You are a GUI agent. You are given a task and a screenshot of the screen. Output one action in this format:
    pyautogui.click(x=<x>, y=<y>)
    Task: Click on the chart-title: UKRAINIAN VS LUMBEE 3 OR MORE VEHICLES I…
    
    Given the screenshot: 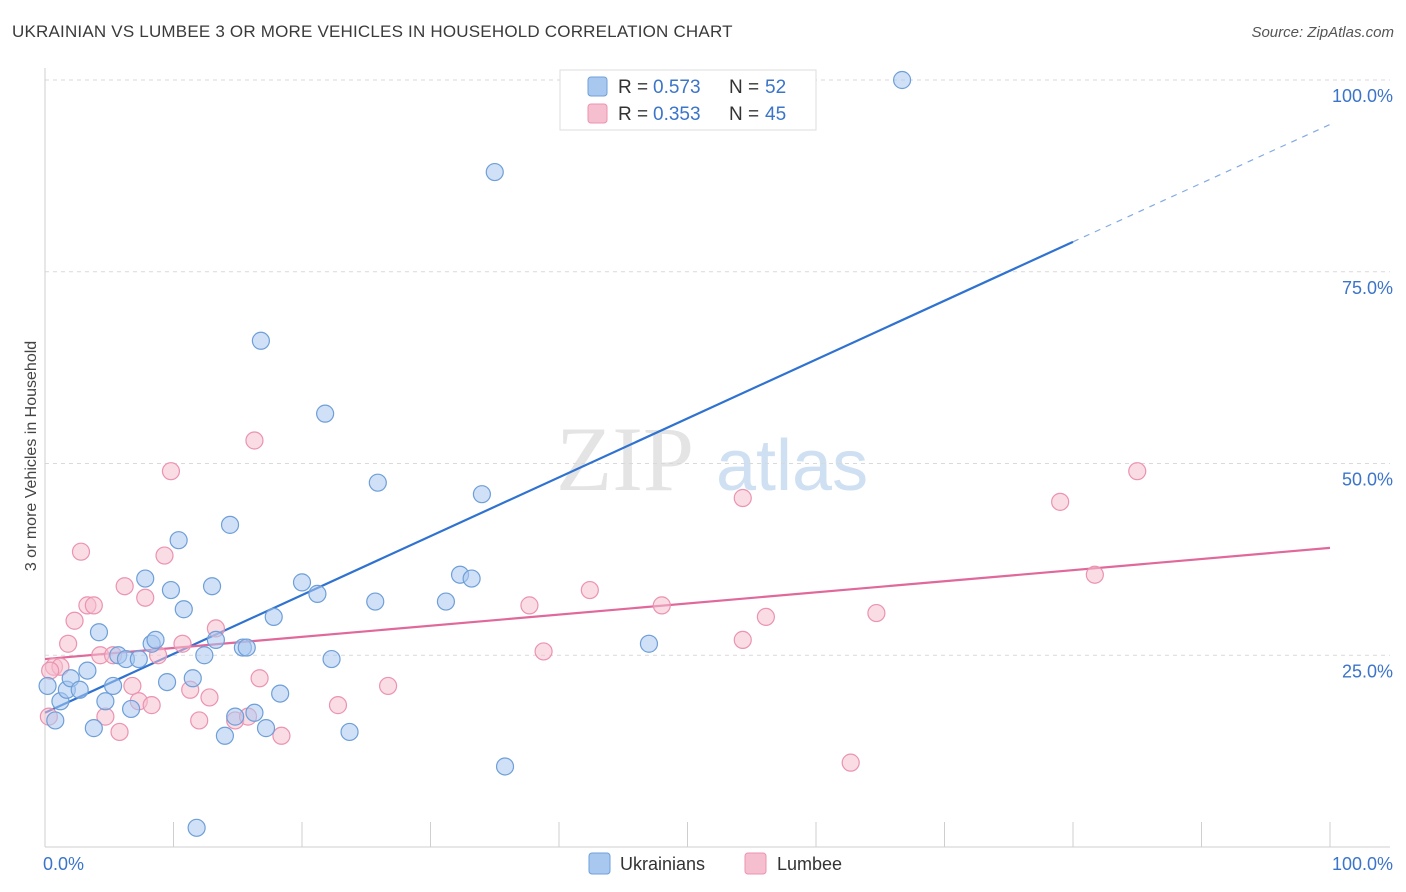 What is the action you would take?
    pyautogui.click(x=372, y=31)
    